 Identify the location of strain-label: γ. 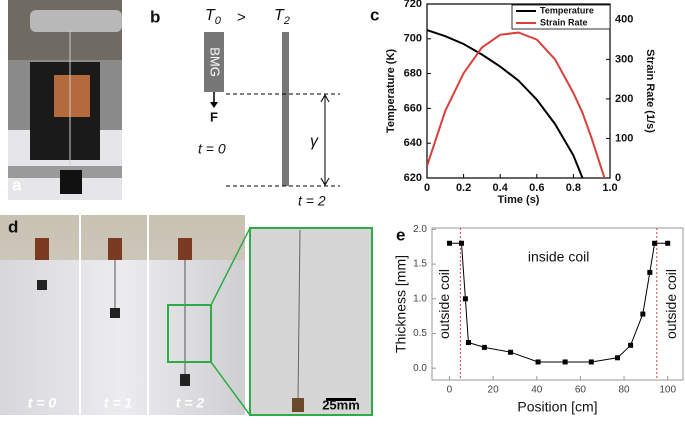
(314, 141).